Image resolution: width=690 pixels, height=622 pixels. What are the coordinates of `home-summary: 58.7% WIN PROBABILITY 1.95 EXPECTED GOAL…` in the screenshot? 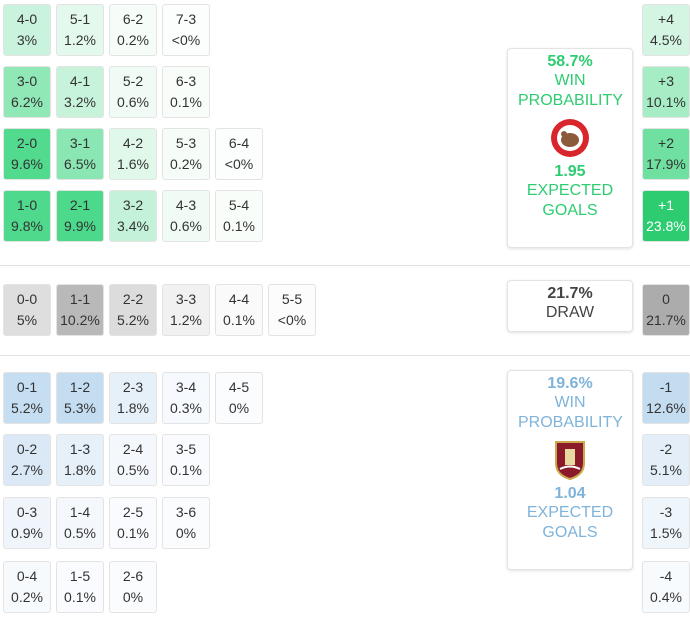 It's located at (570, 148).